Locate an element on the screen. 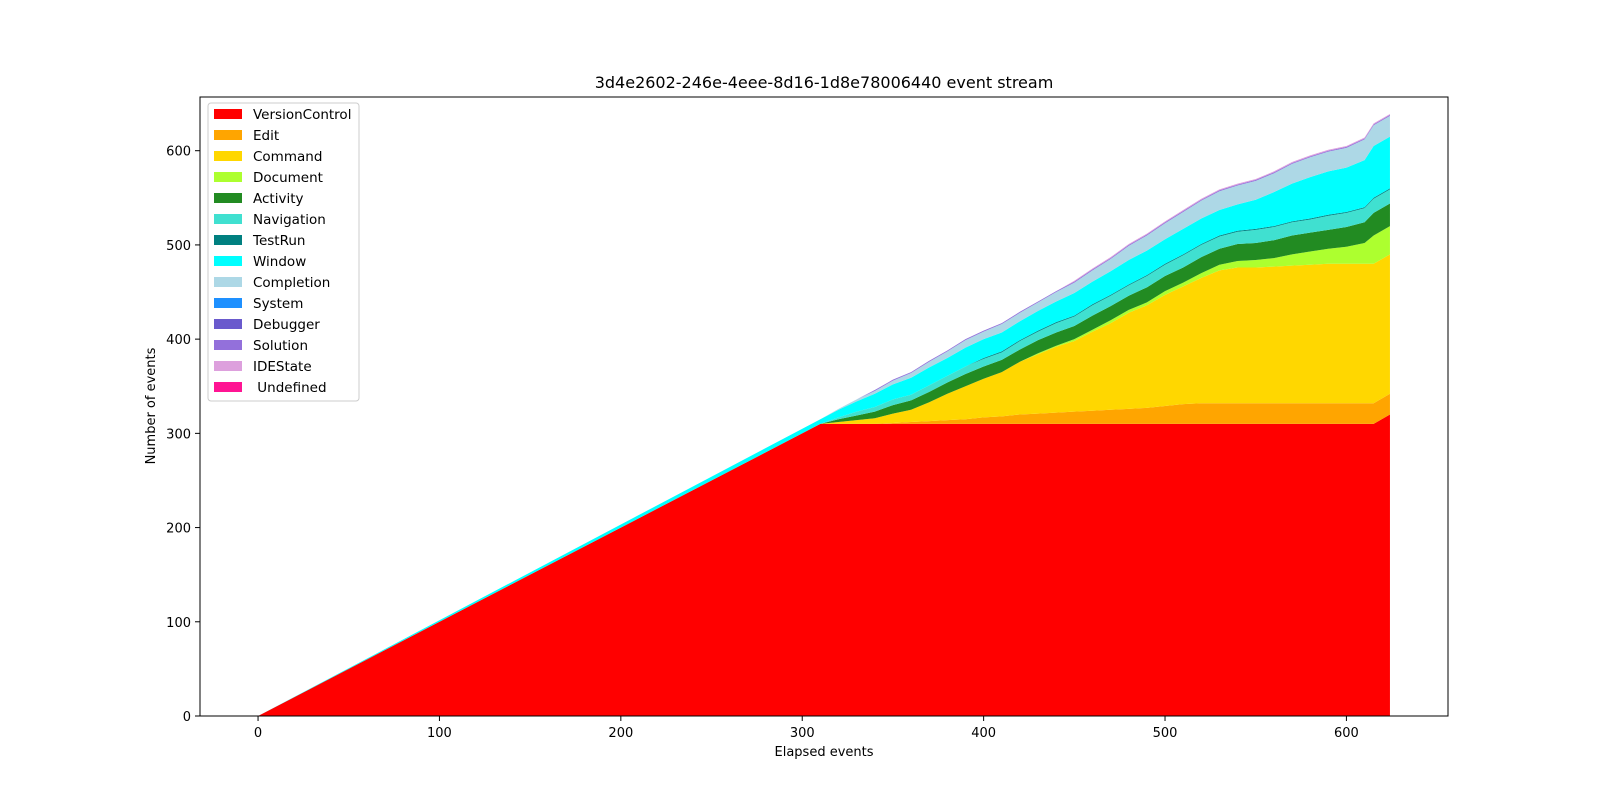  legend-label-edit: Edit is located at coordinates (266, 136).